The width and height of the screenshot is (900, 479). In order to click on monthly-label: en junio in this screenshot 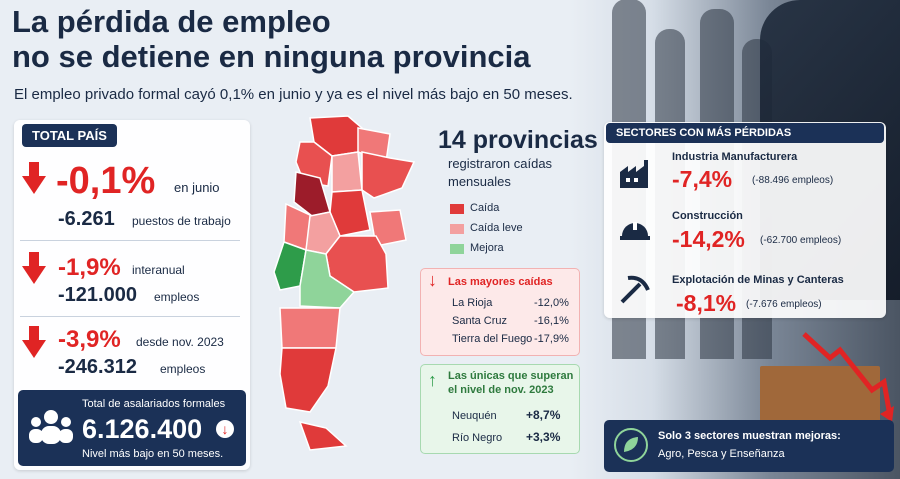, I will do `click(197, 187)`.